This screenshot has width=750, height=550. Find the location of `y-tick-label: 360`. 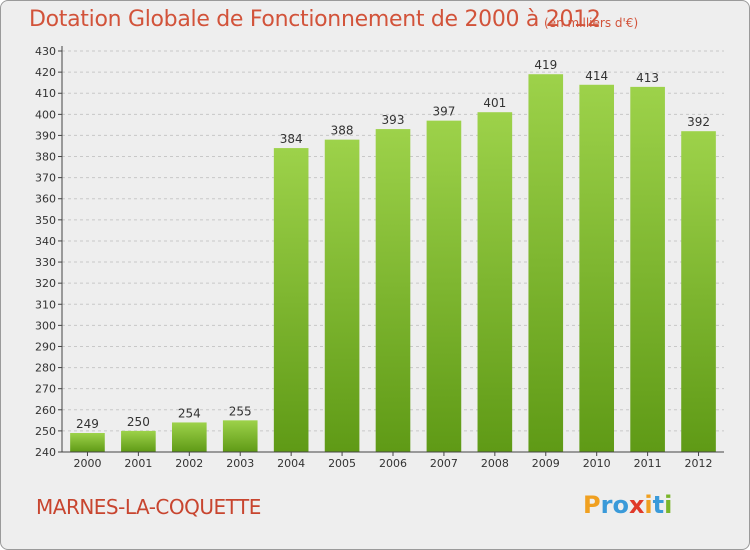

y-tick-label: 360 is located at coordinates (45, 199).